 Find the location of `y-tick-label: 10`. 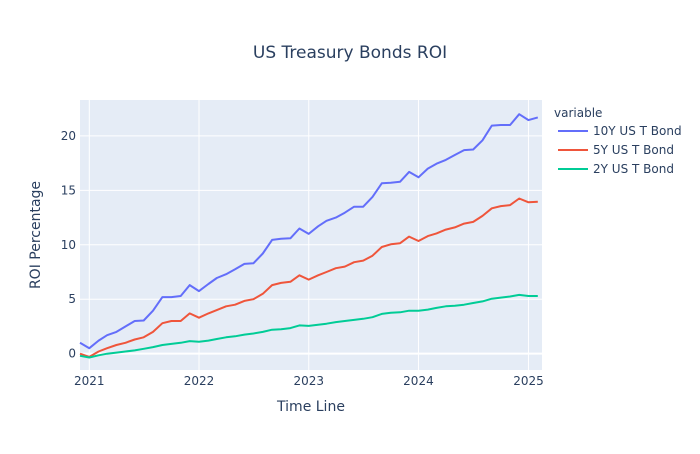

y-tick-label: 10 is located at coordinates (68, 245).